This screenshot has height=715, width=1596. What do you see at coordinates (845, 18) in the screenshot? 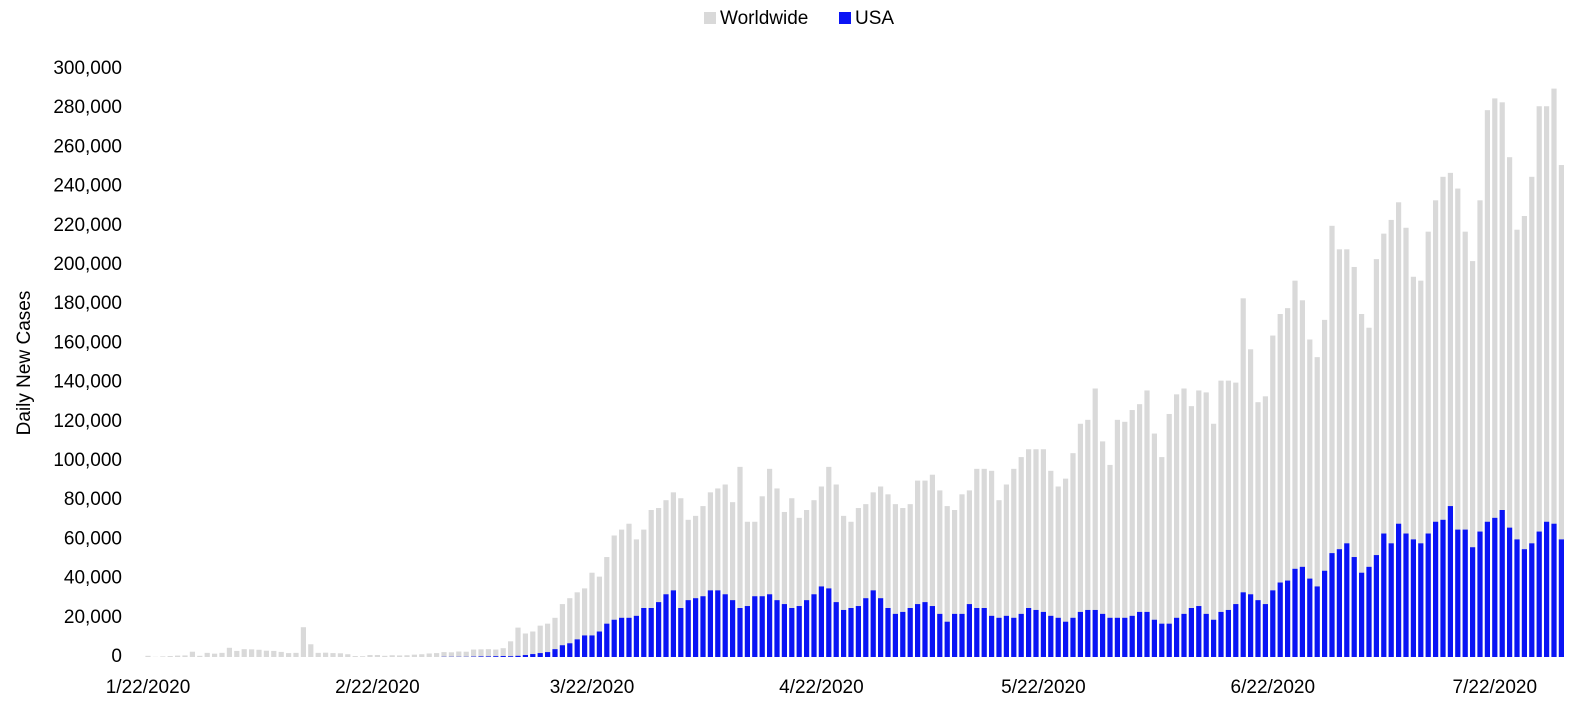
I see `legend-swatch` at bounding box center [845, 18].